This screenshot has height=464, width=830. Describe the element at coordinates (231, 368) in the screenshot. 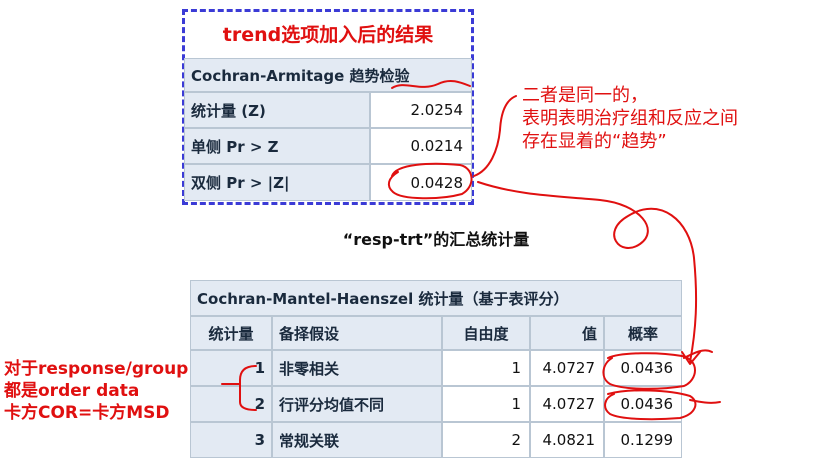

I see `cmh-stat-id: 1` at that location.